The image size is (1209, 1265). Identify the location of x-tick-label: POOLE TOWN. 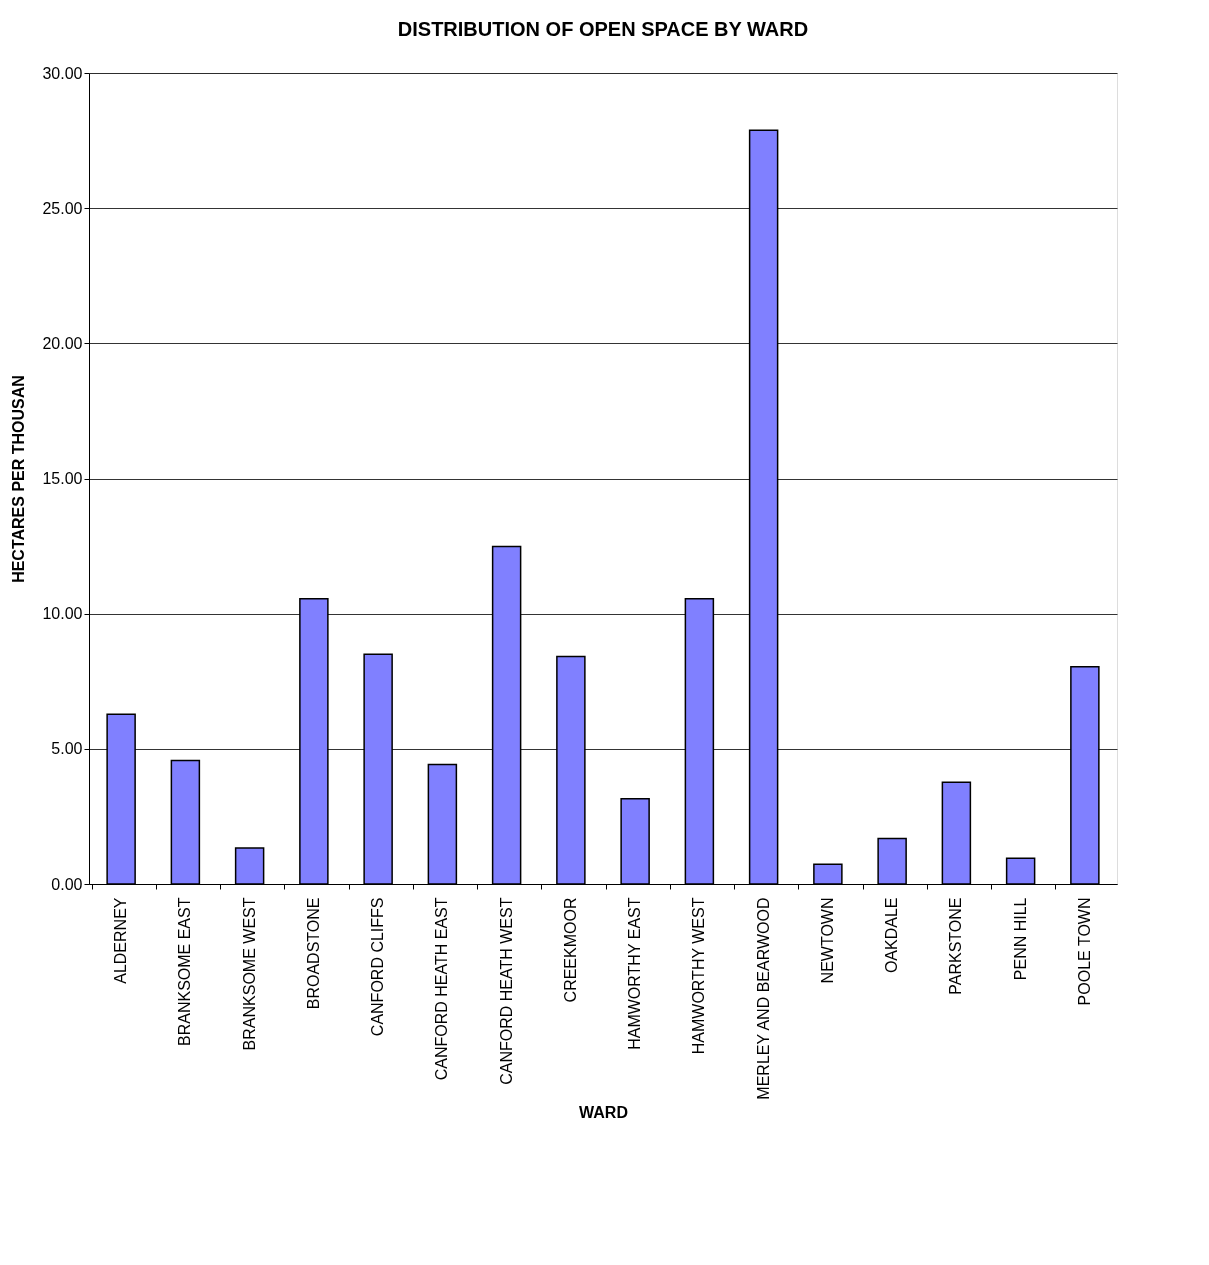
(1084, 951).